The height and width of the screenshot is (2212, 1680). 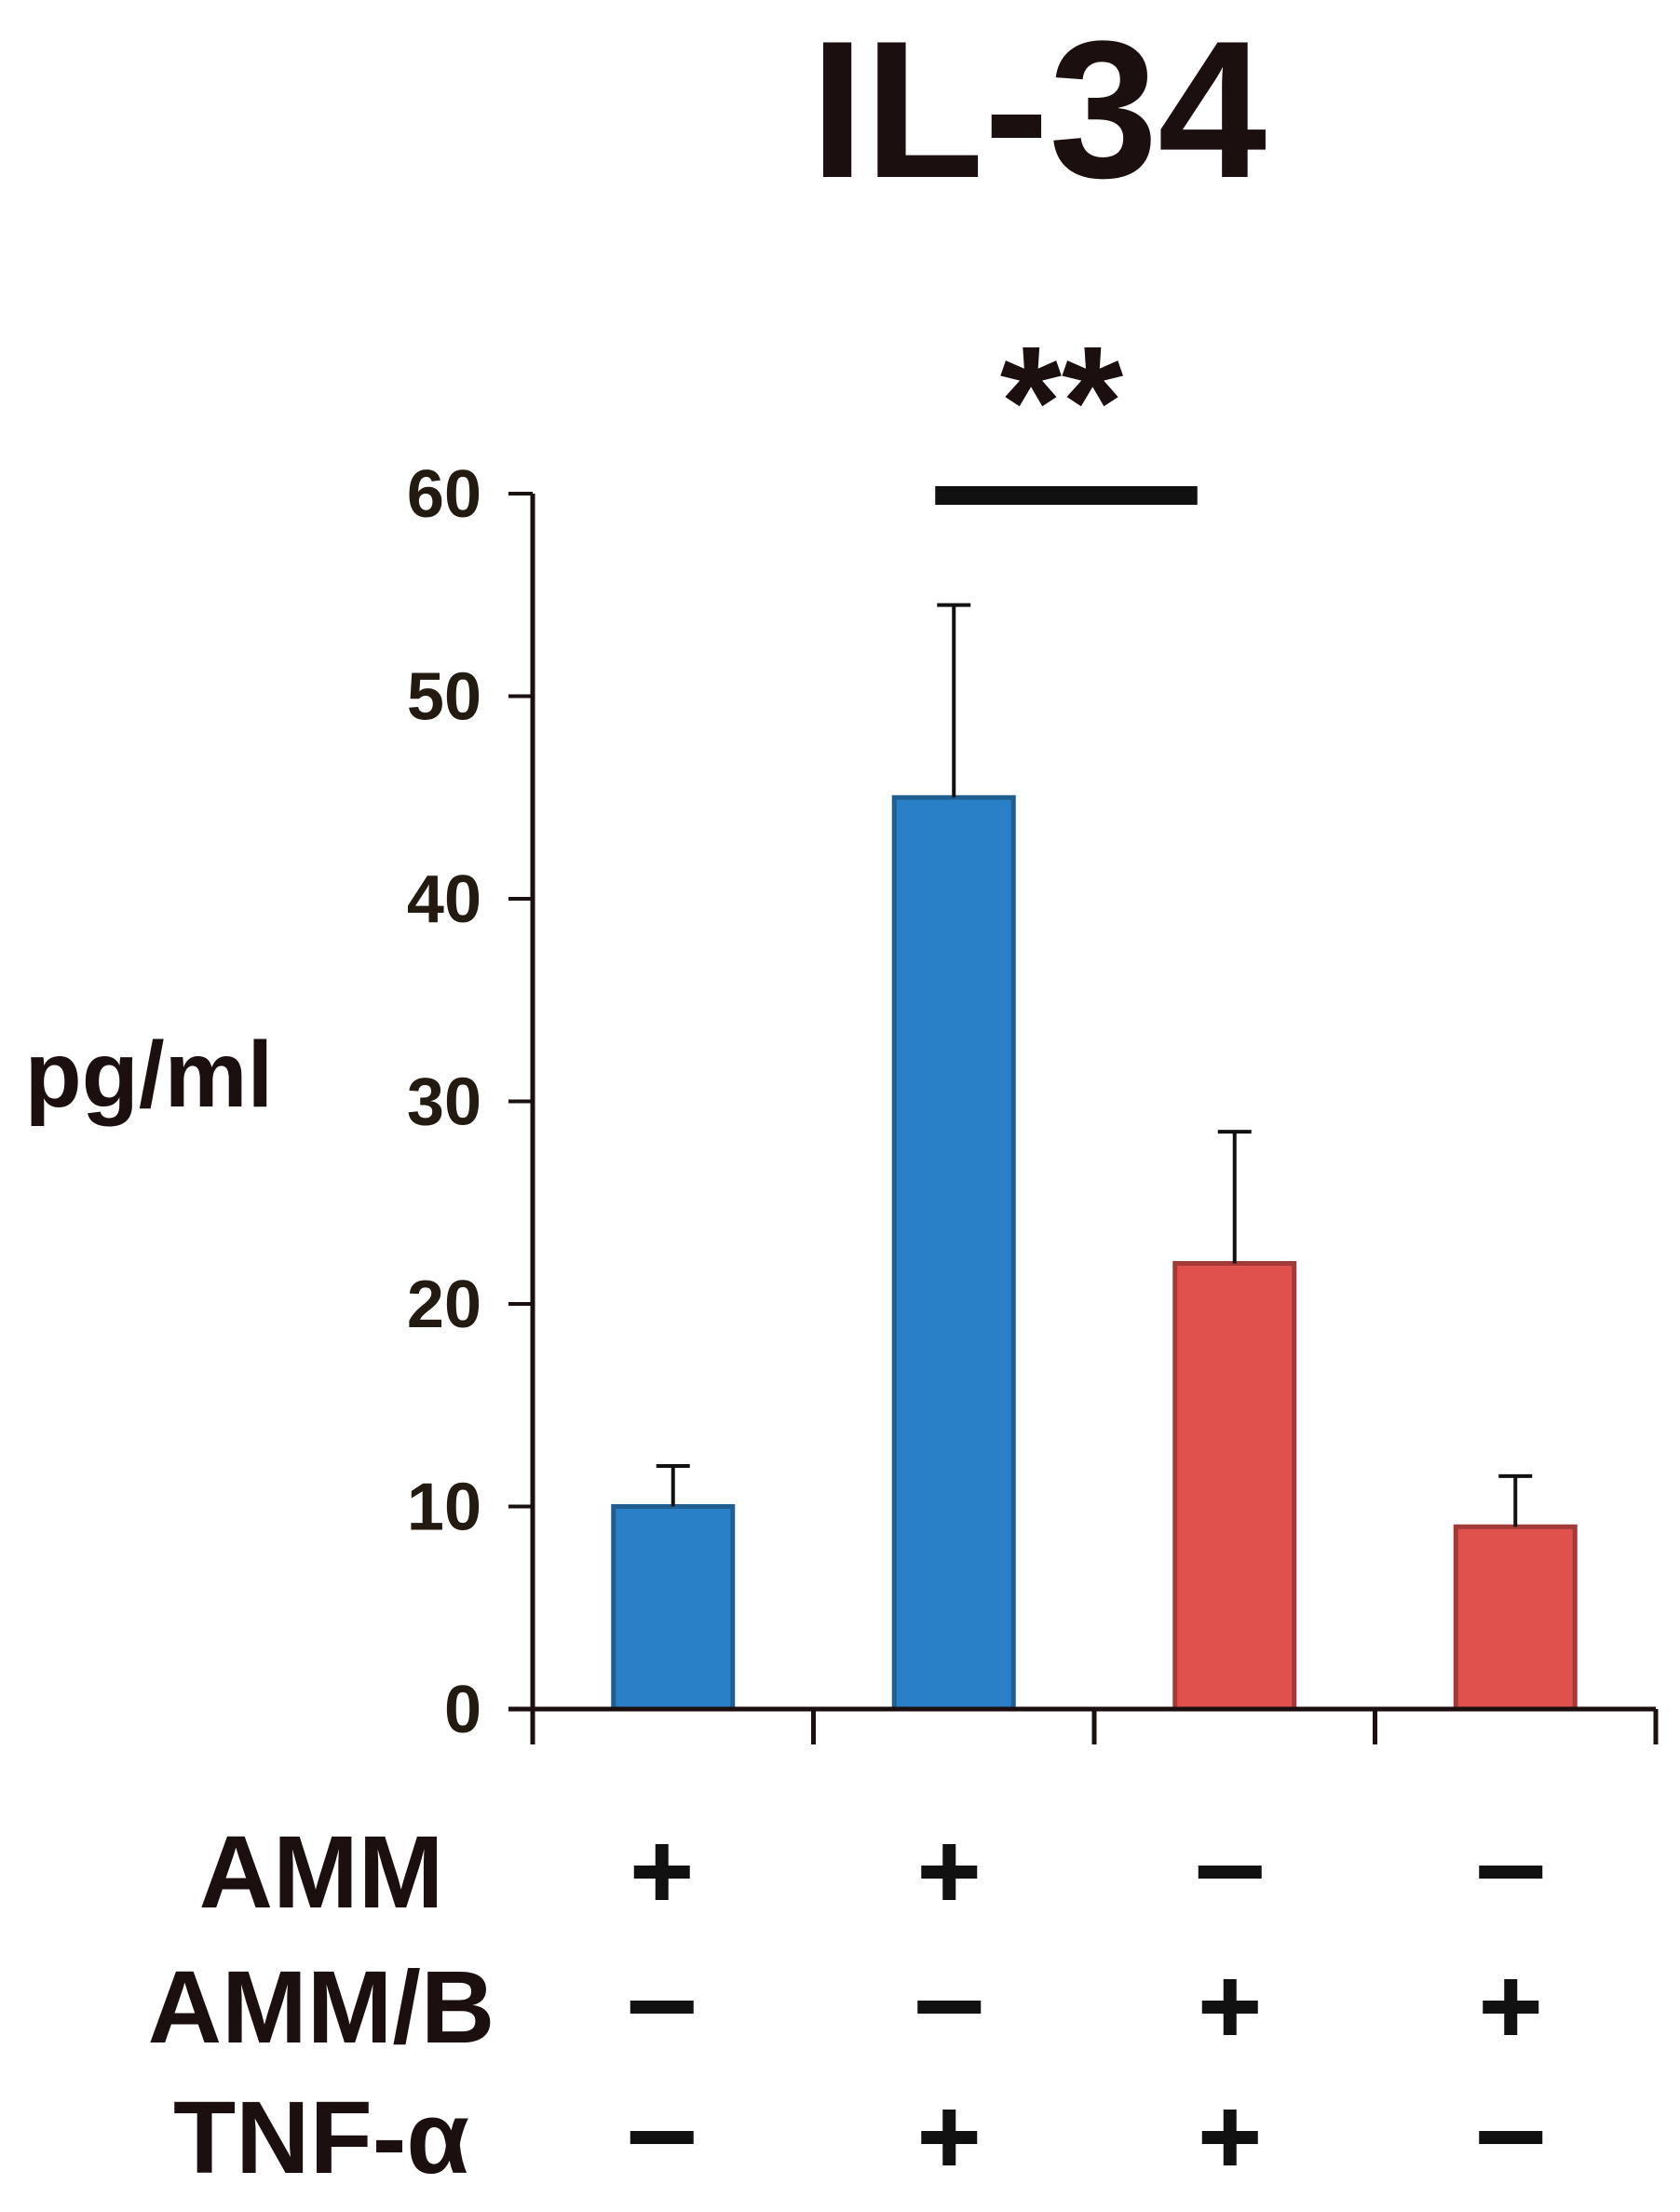 I want to click on y-axis-ticks: 0 10 20 30 40 50 60, so click(x=470, y=1102).